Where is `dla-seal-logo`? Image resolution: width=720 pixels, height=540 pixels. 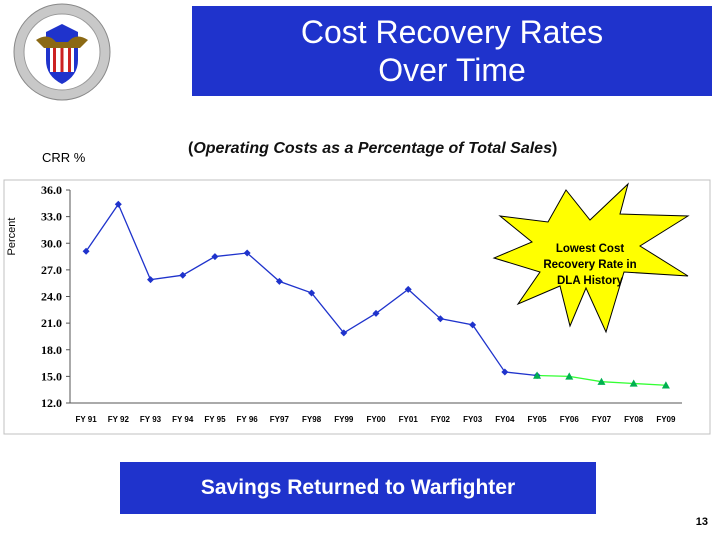
dla-seal-logo is located at coordinates (62, 52).